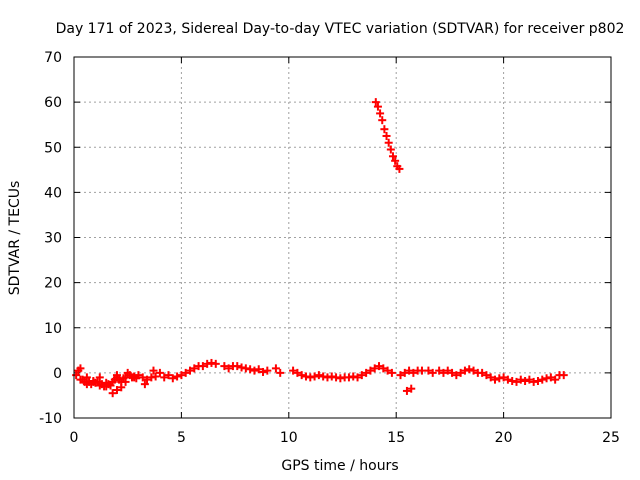 The height and width of the screenshot is (480, 640). I want to click on x-axis-label: GPS time / hours, so click(339, 466).